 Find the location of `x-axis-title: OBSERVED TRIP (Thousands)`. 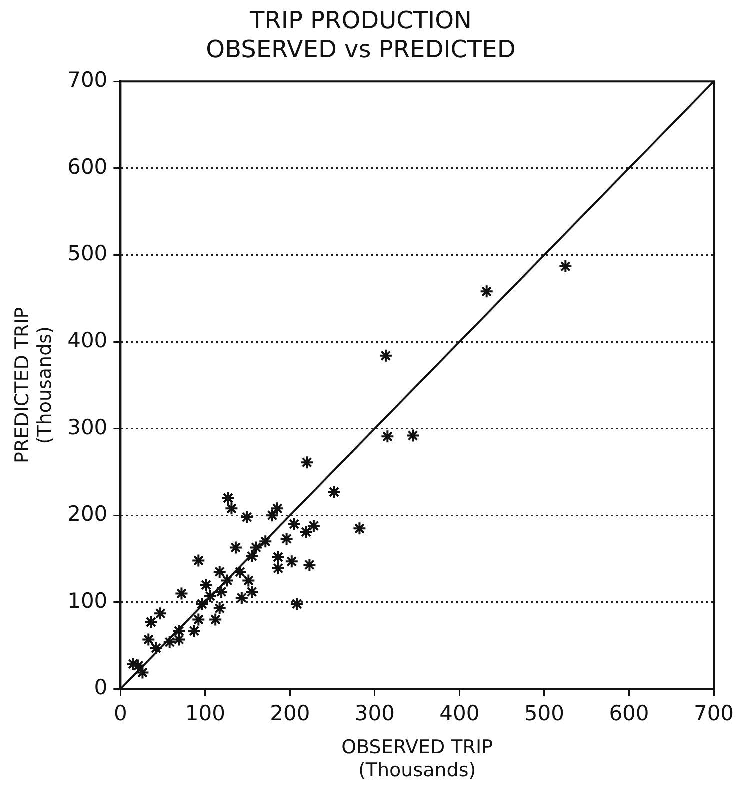

x-axis-title: OBSERVED TRIP (Thousands) is located at coordinates (418, 759).